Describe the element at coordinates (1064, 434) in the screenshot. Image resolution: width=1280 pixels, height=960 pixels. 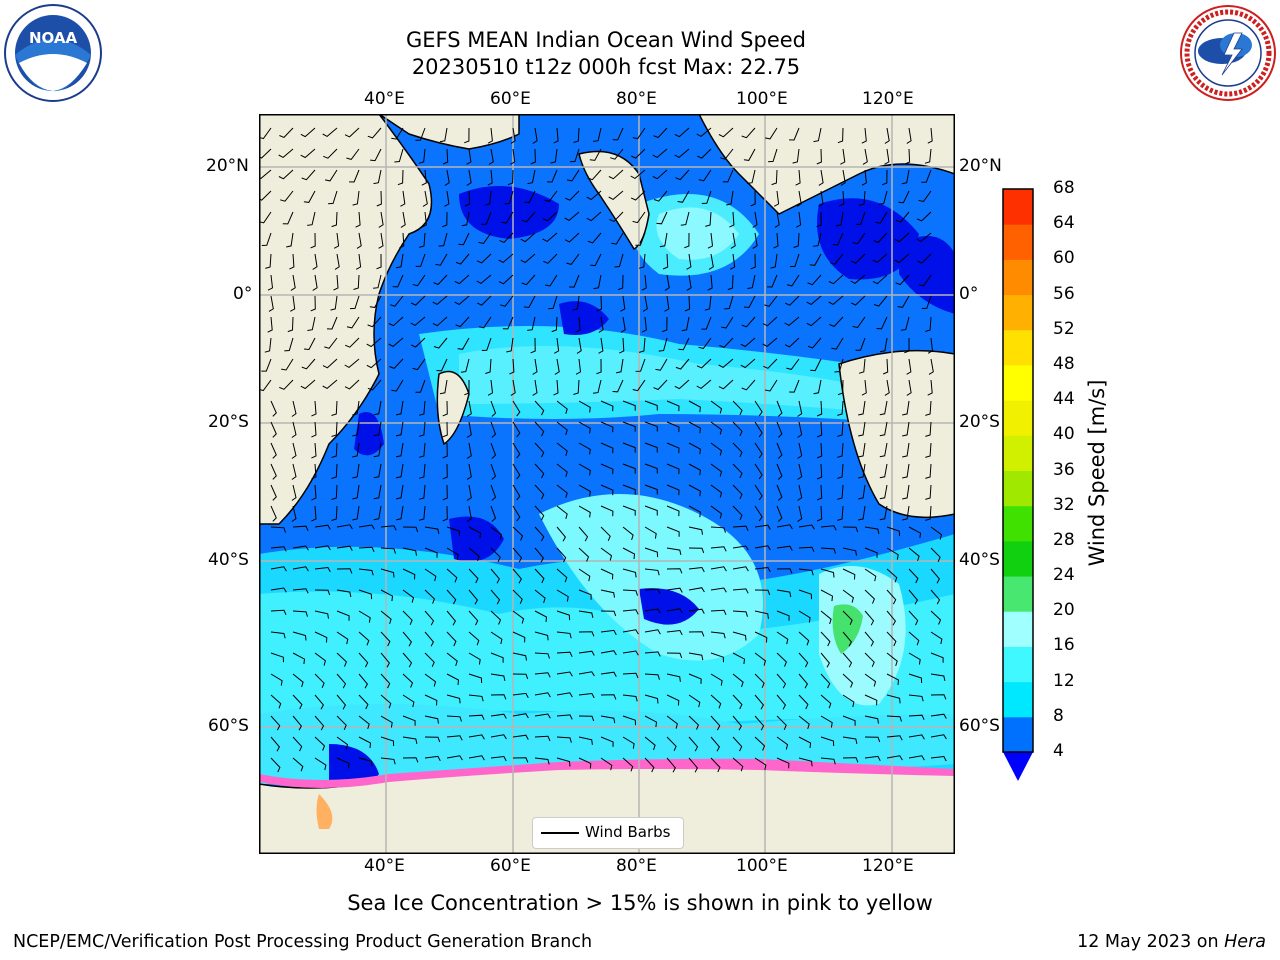
I see `colorbar-tick-label: 40` at that location.